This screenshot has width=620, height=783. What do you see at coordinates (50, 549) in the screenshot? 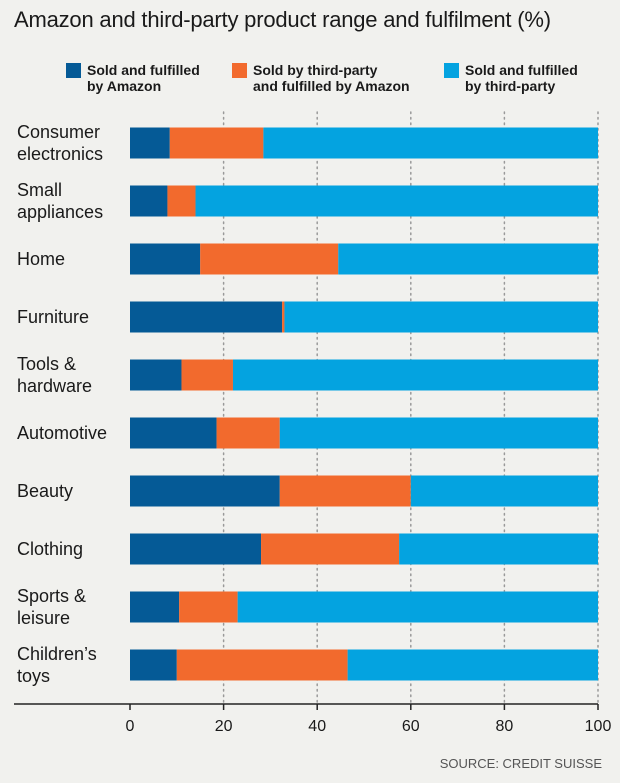
I see `category-label-7: Clothing` at bounding box center [50, 549].